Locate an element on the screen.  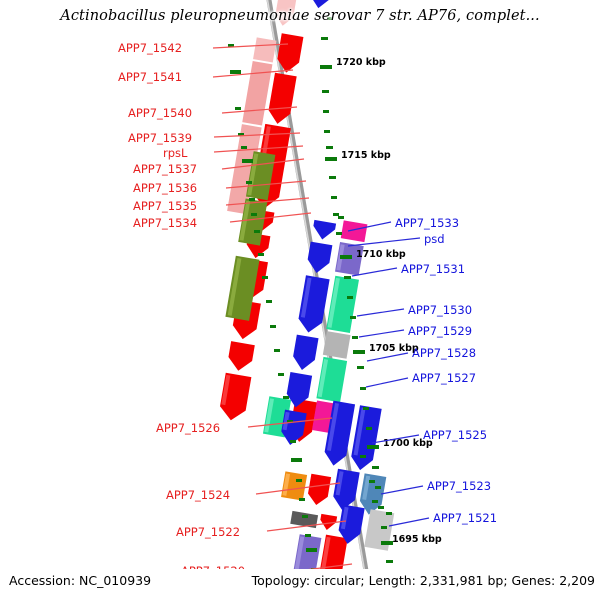
feature-reverse-top-arrow is located at coordinates (321, 4).